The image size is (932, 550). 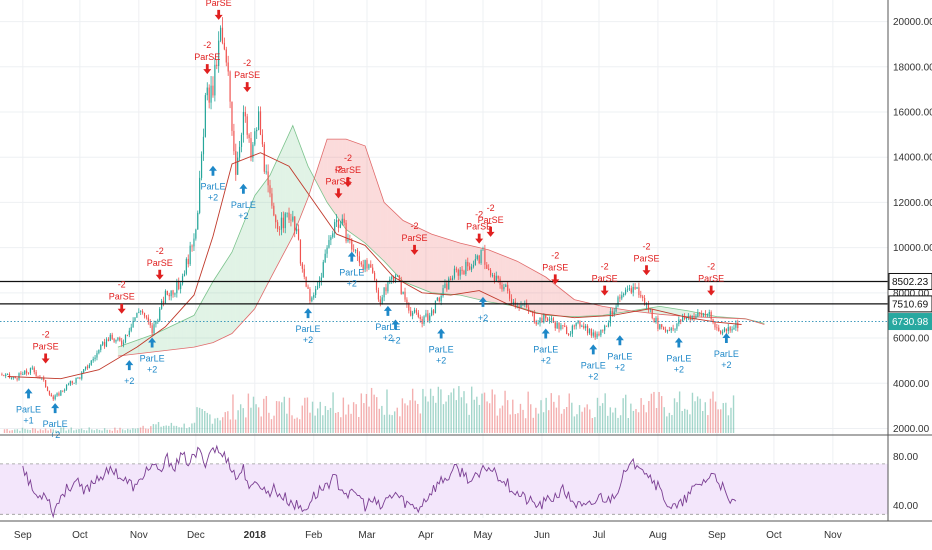 What do you see at coordinates (314, 535) in the screenshot?
I see `x-tick-label: Feb` at bounding box center [314, 535].